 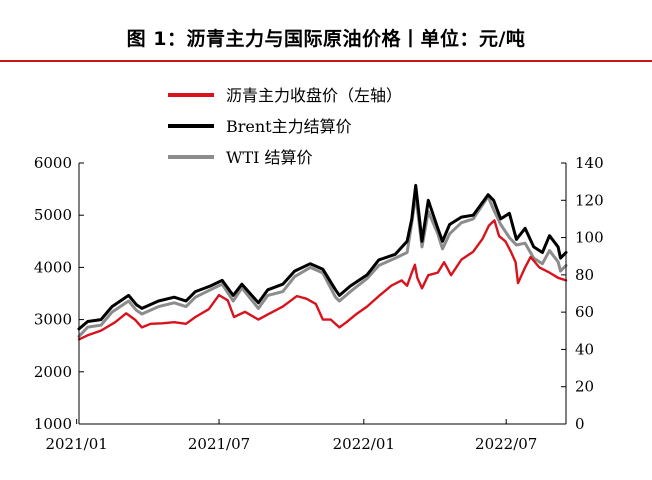 I want to click on left-tick-label: 5000, so click(x=53, y=215).